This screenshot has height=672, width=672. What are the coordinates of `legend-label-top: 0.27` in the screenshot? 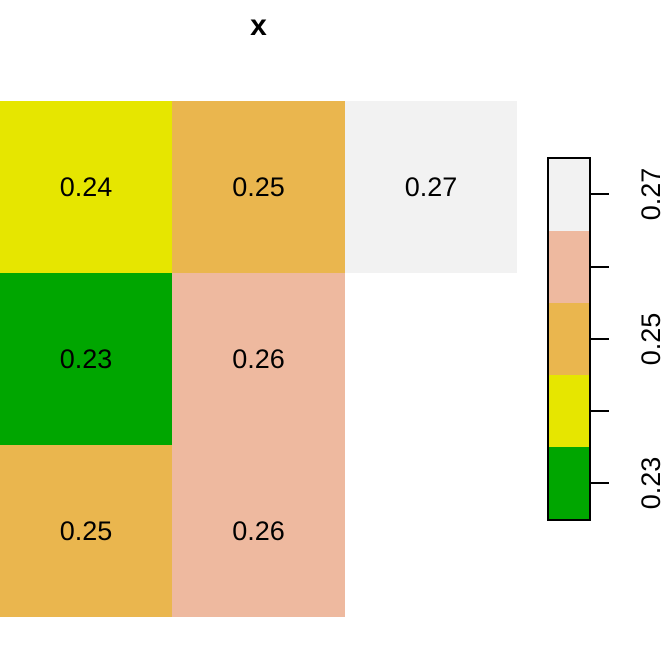 It's located at (651, 194).